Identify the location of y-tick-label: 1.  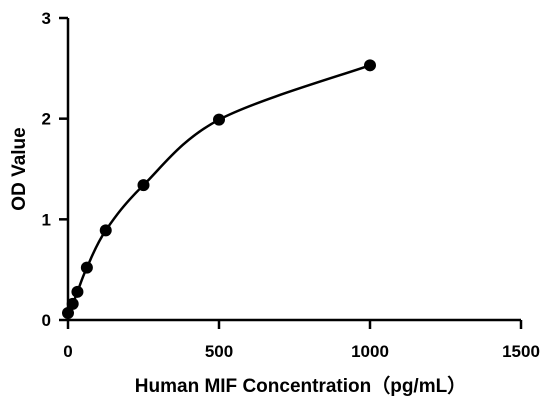
(46, 219).